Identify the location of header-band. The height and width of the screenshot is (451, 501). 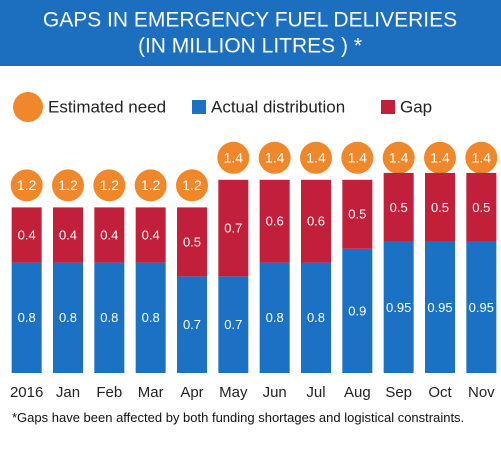
(250, 33).